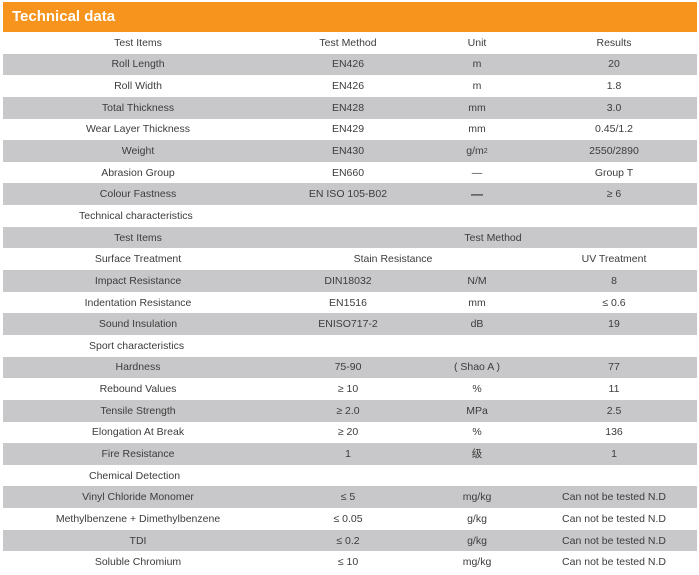 Image resolution: width=699 pixels, height=575 pixels. What do you see at coordinates (138, 410) in the screenshot?
I see `item-cell: Tensile Strength` at bounding box center [138, 410].